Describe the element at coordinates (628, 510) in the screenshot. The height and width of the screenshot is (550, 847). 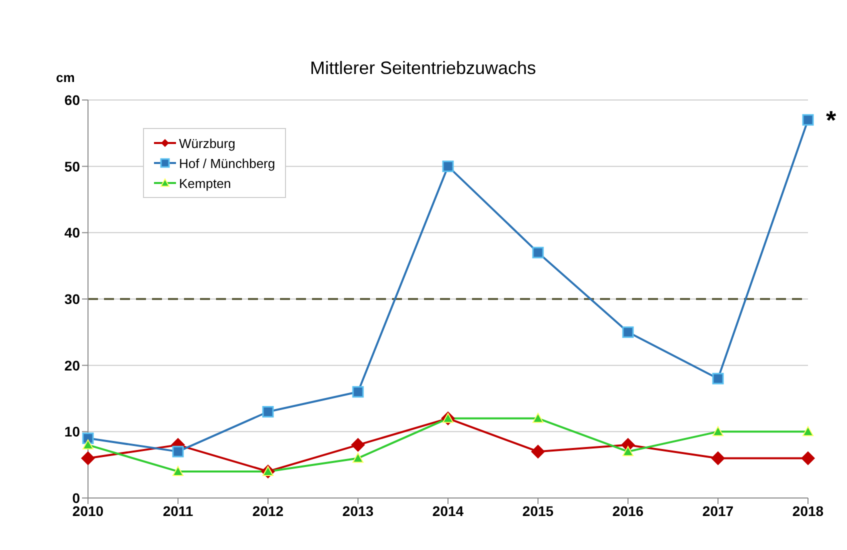
I see `x-tick-label: 2016` at that location.